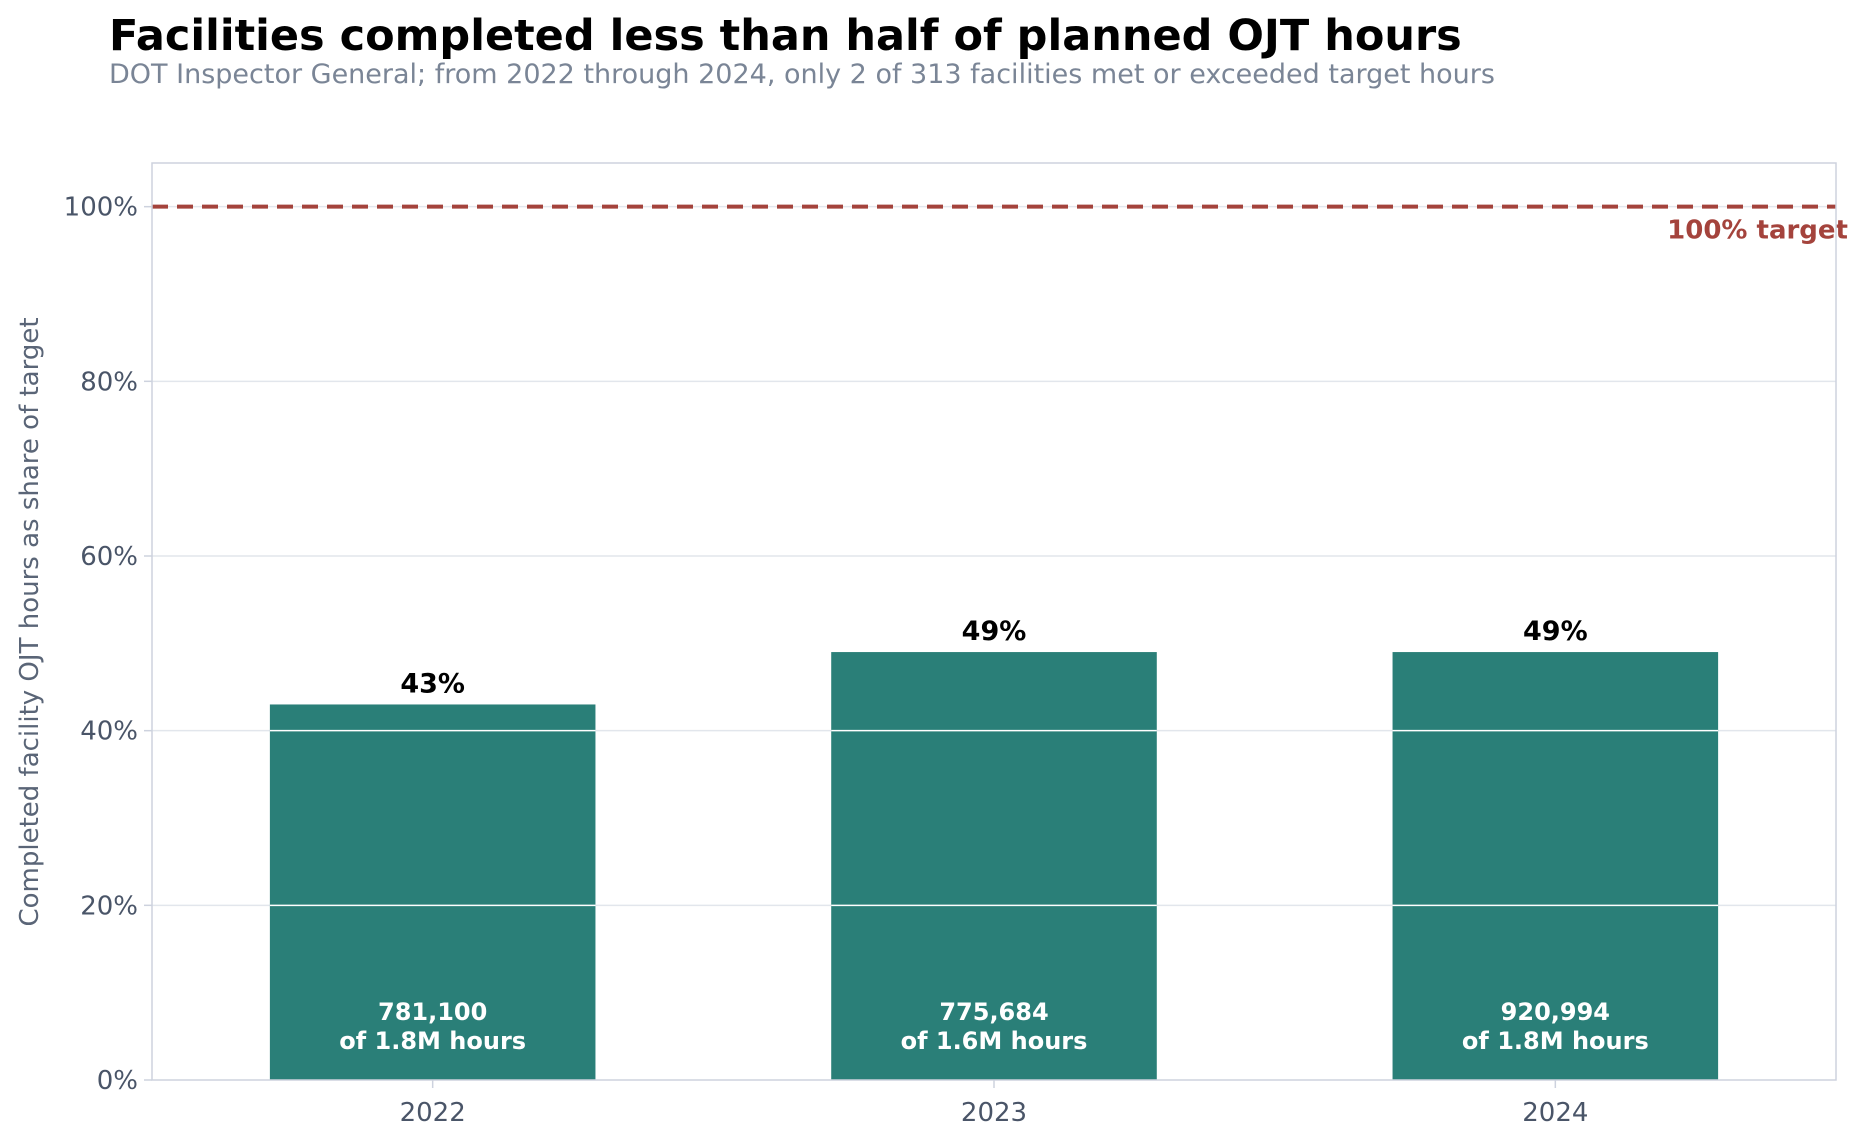  I want to click on y-tick-label: 40%, so click(109, 732).